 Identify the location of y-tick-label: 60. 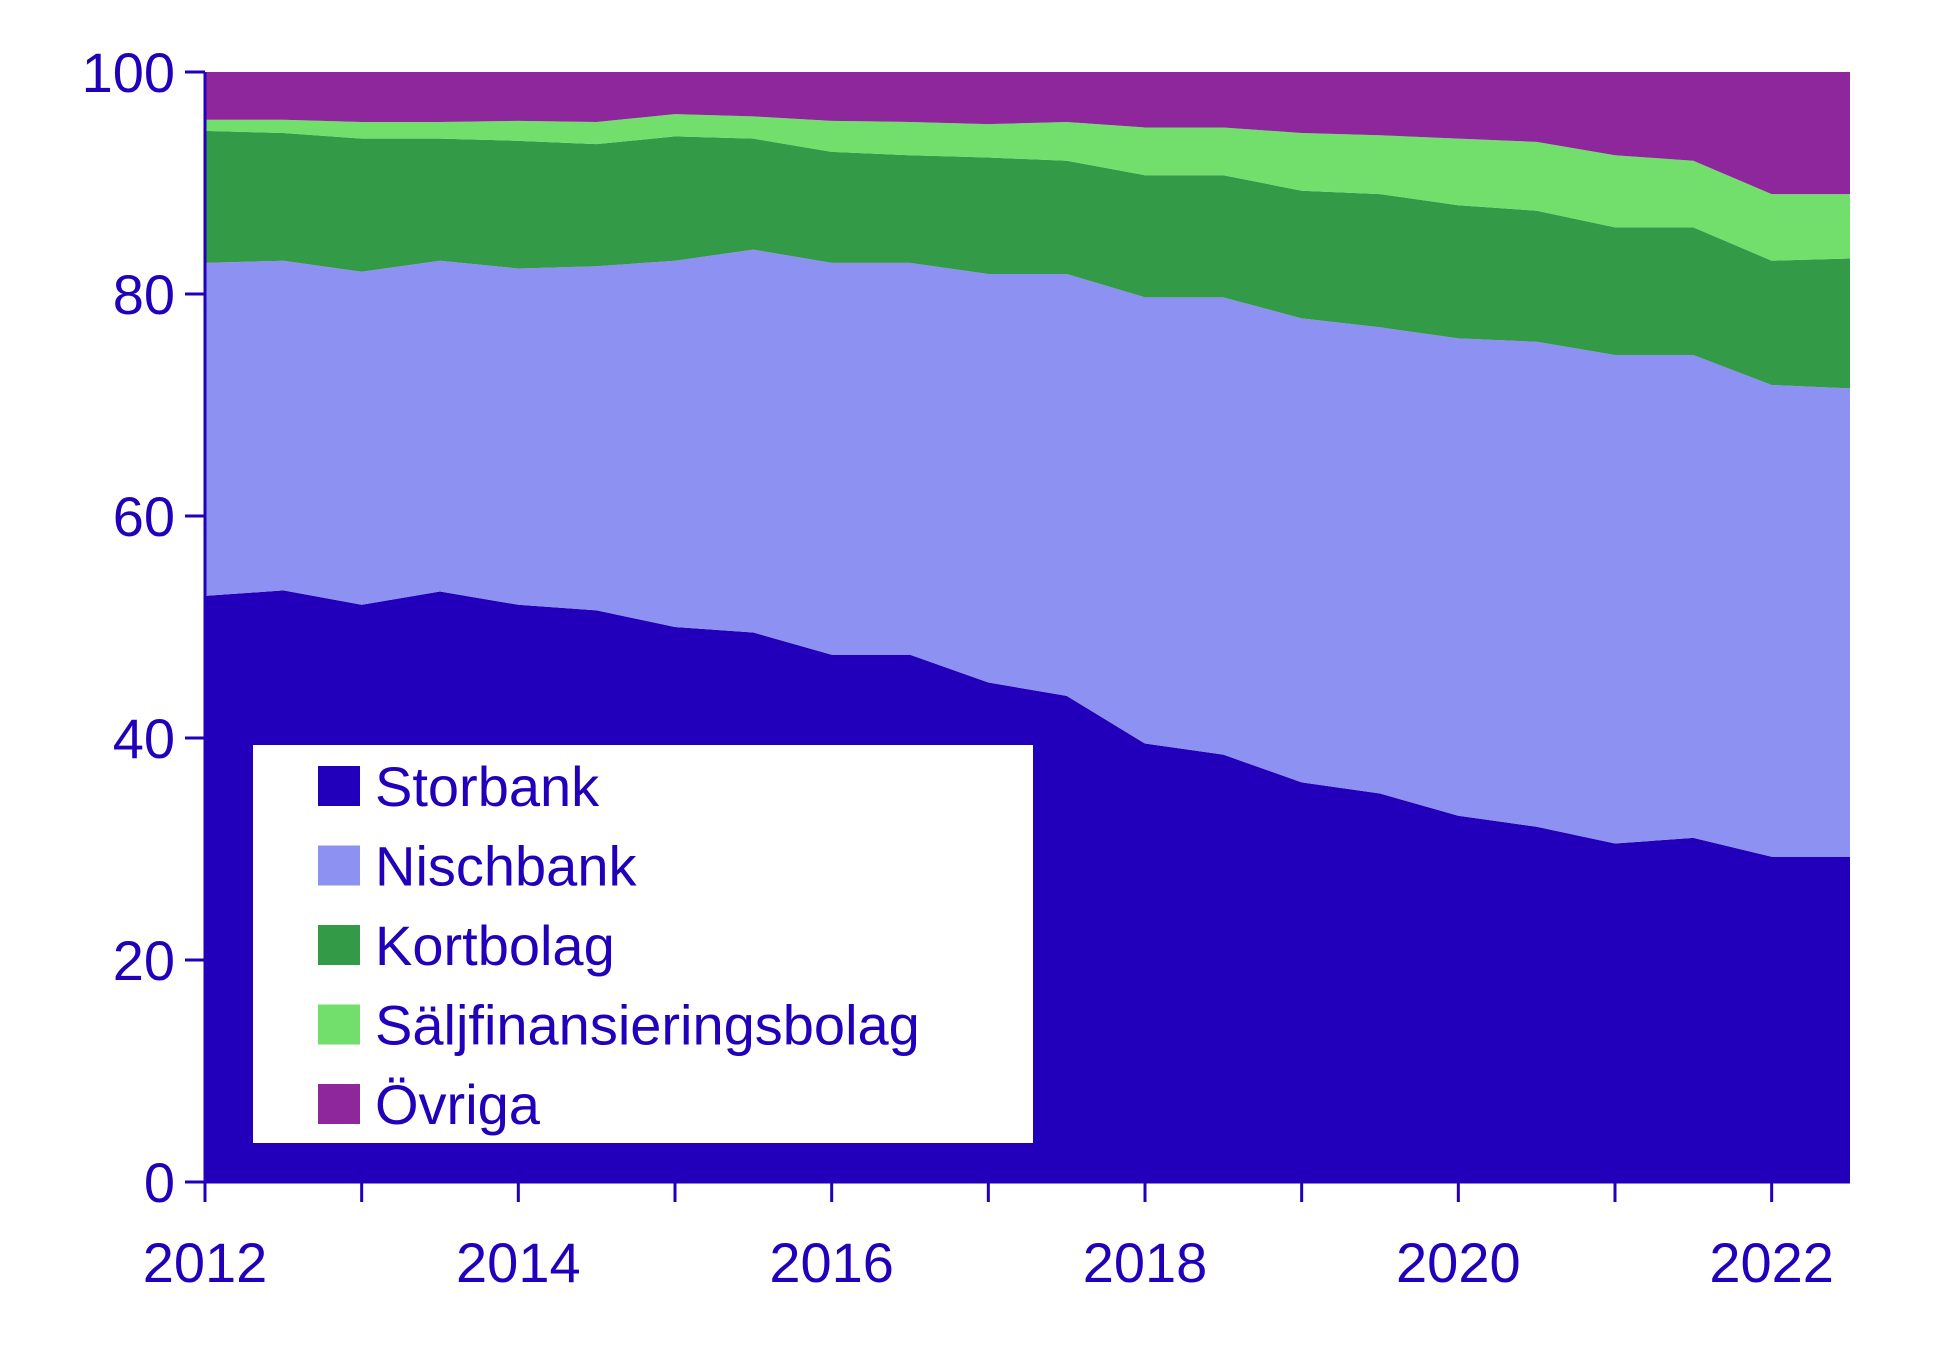
(144, 516).